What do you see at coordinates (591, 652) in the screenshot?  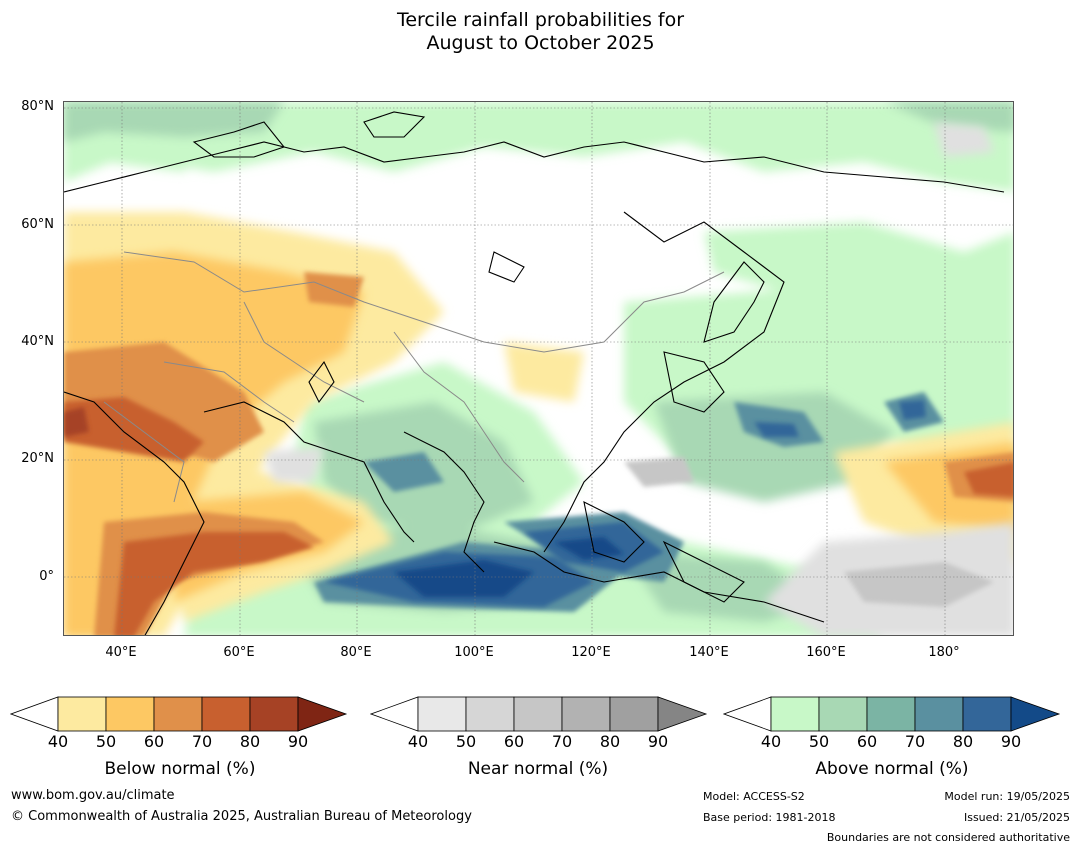 I see `lon-label-120e: 120°E` at bounding box center [591, 652].